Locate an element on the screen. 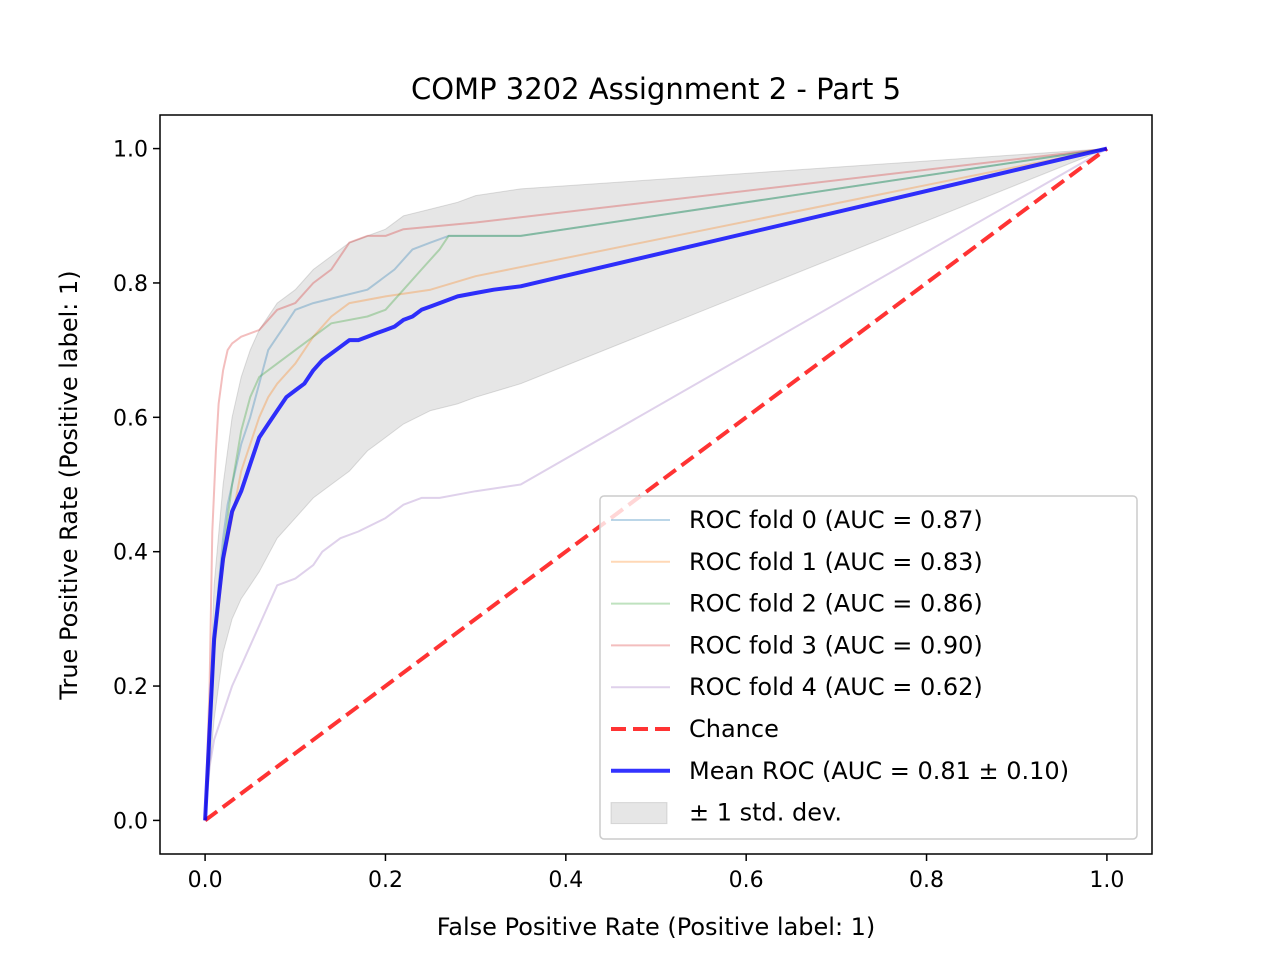  legend-item: ROC fold 0 (AUC = 0.87) is located at coordinates (797, 520).